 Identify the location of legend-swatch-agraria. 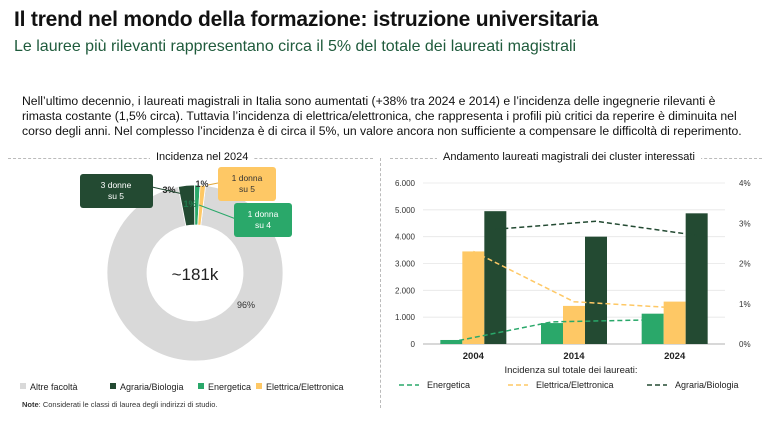
(113, 386).